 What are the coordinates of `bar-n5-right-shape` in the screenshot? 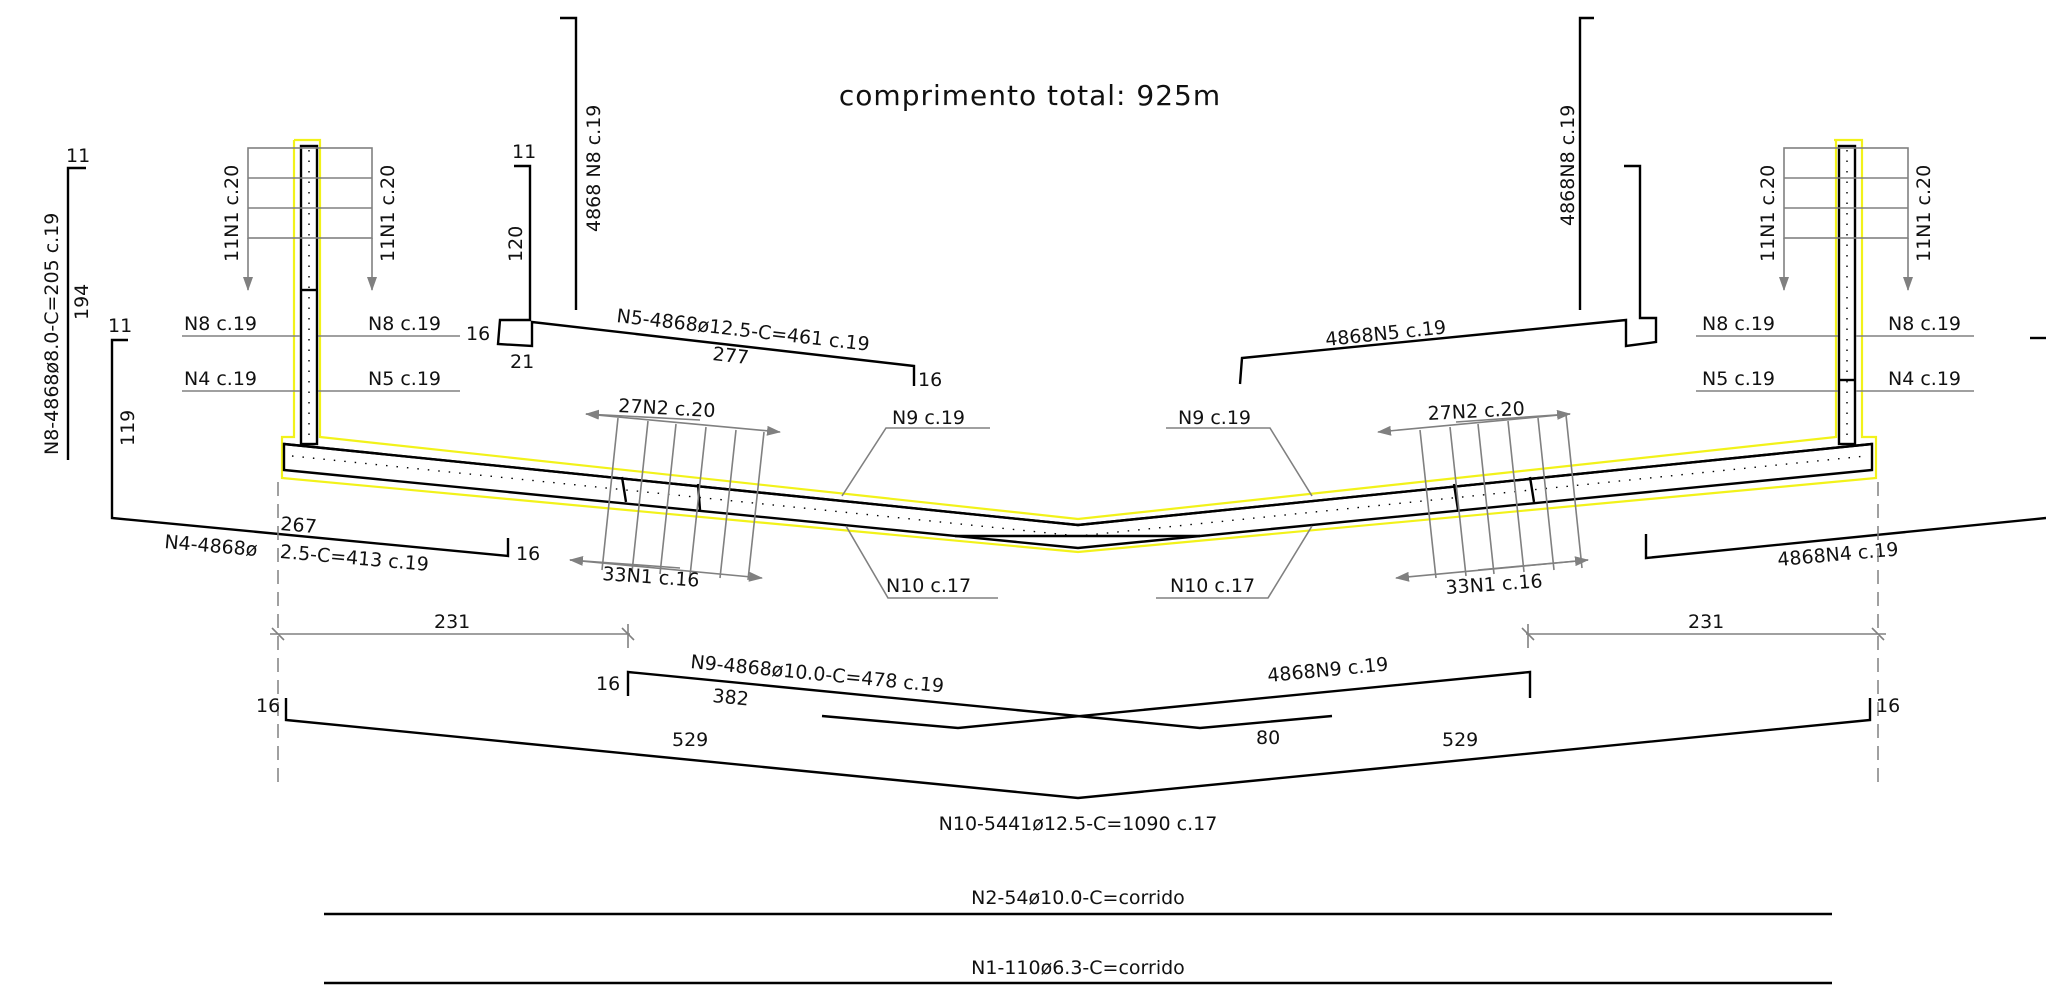 It's located at (1448, 274).